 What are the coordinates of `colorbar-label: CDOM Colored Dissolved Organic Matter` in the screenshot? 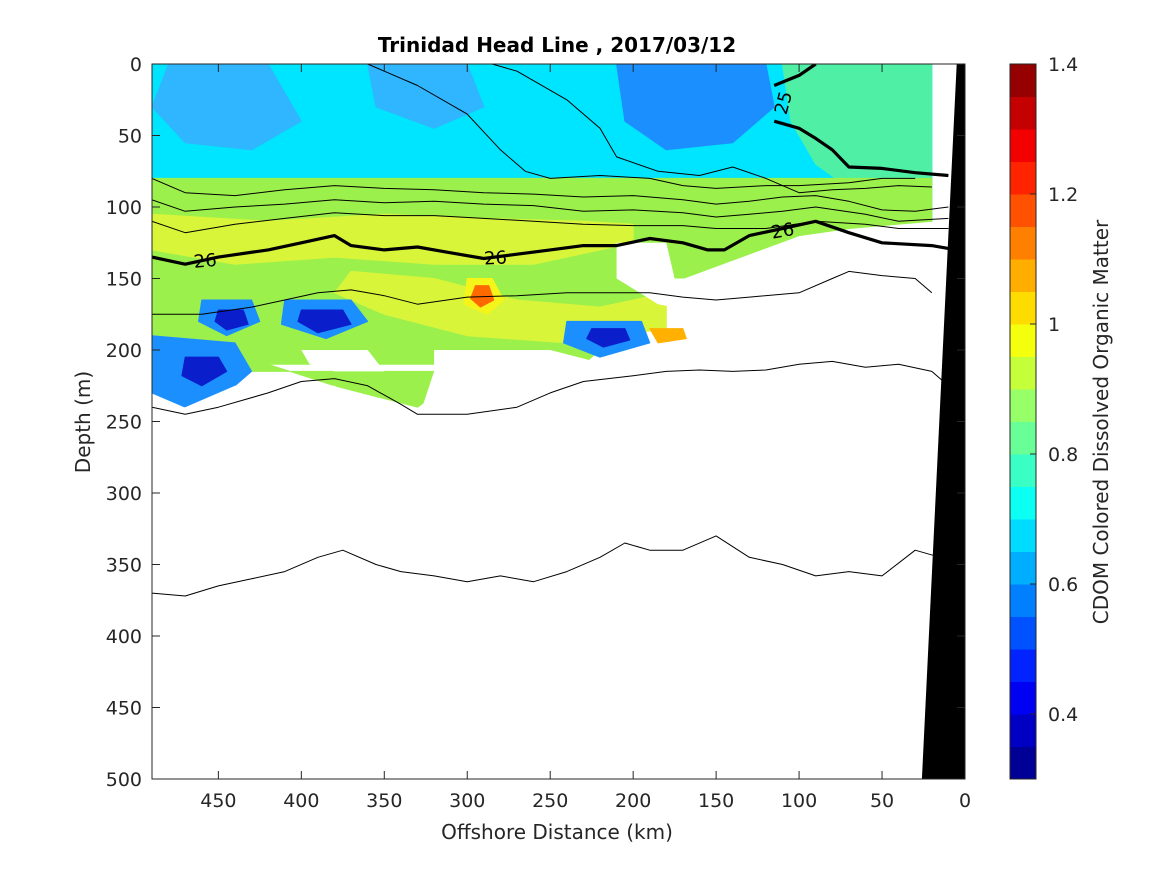 It's located at (1101, 421).